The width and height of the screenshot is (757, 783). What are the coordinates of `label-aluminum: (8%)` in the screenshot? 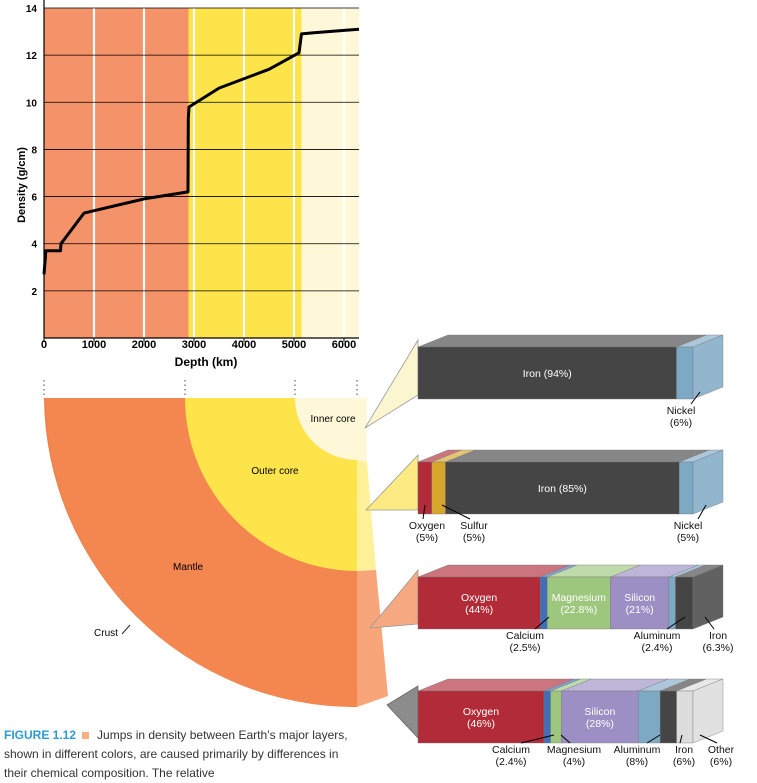 It's located at (637, 762).